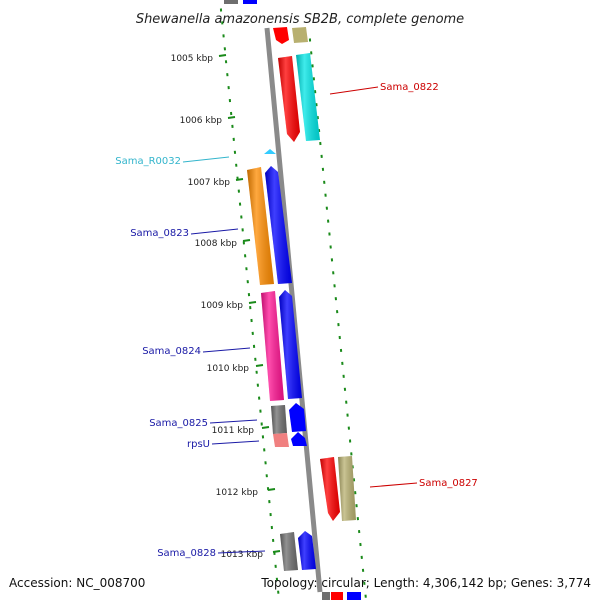  I want to click on feature-cyan-shade, so click(308, 97).